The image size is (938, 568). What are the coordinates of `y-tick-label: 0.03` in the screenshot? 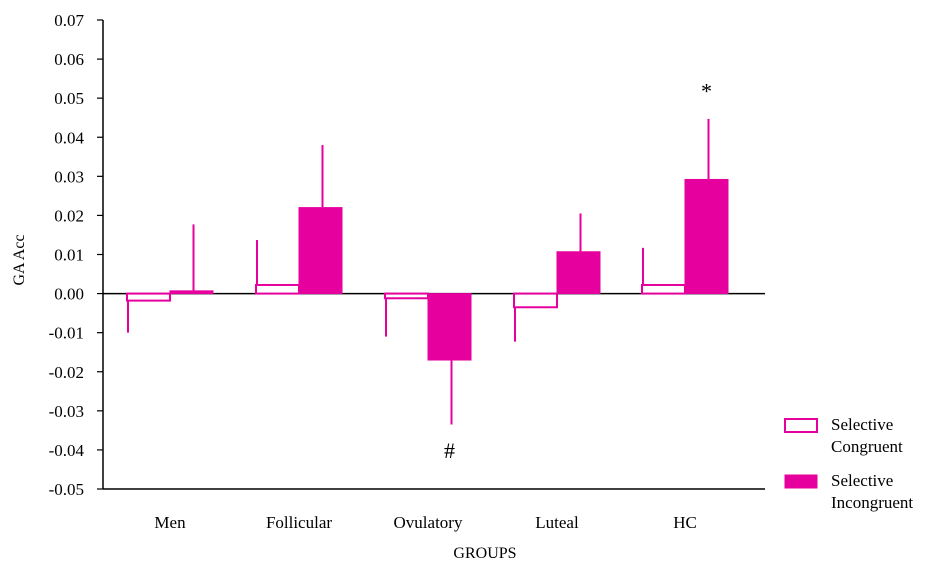 It's located at (69, 176).